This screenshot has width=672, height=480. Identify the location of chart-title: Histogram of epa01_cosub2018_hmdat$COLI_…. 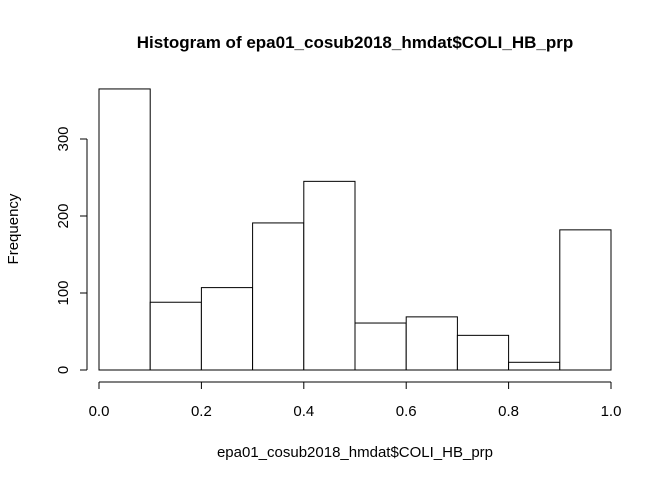
(355, 42).